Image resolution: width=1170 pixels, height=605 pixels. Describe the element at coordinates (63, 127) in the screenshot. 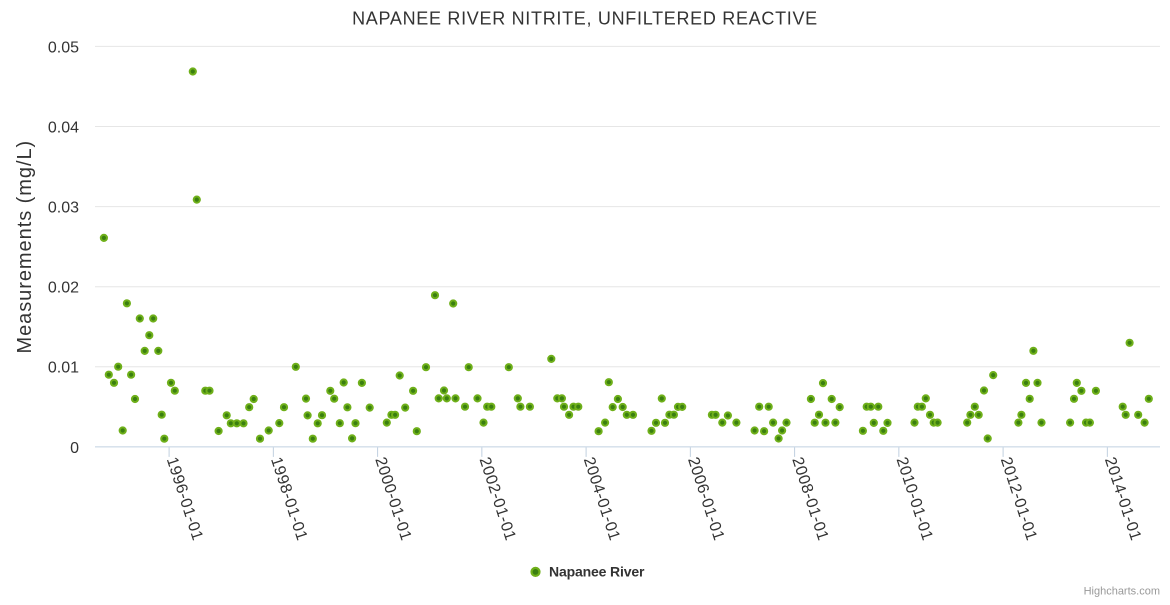

I see `svg-text: 0.04` at that location.